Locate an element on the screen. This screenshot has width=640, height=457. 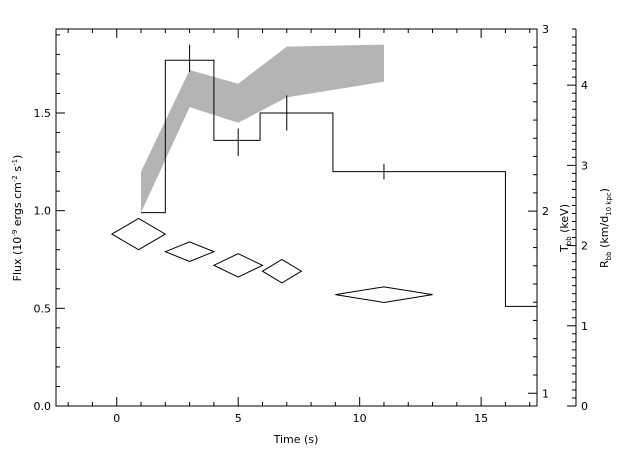
R-tick-label: 0 is located at coordinates (584, 406).